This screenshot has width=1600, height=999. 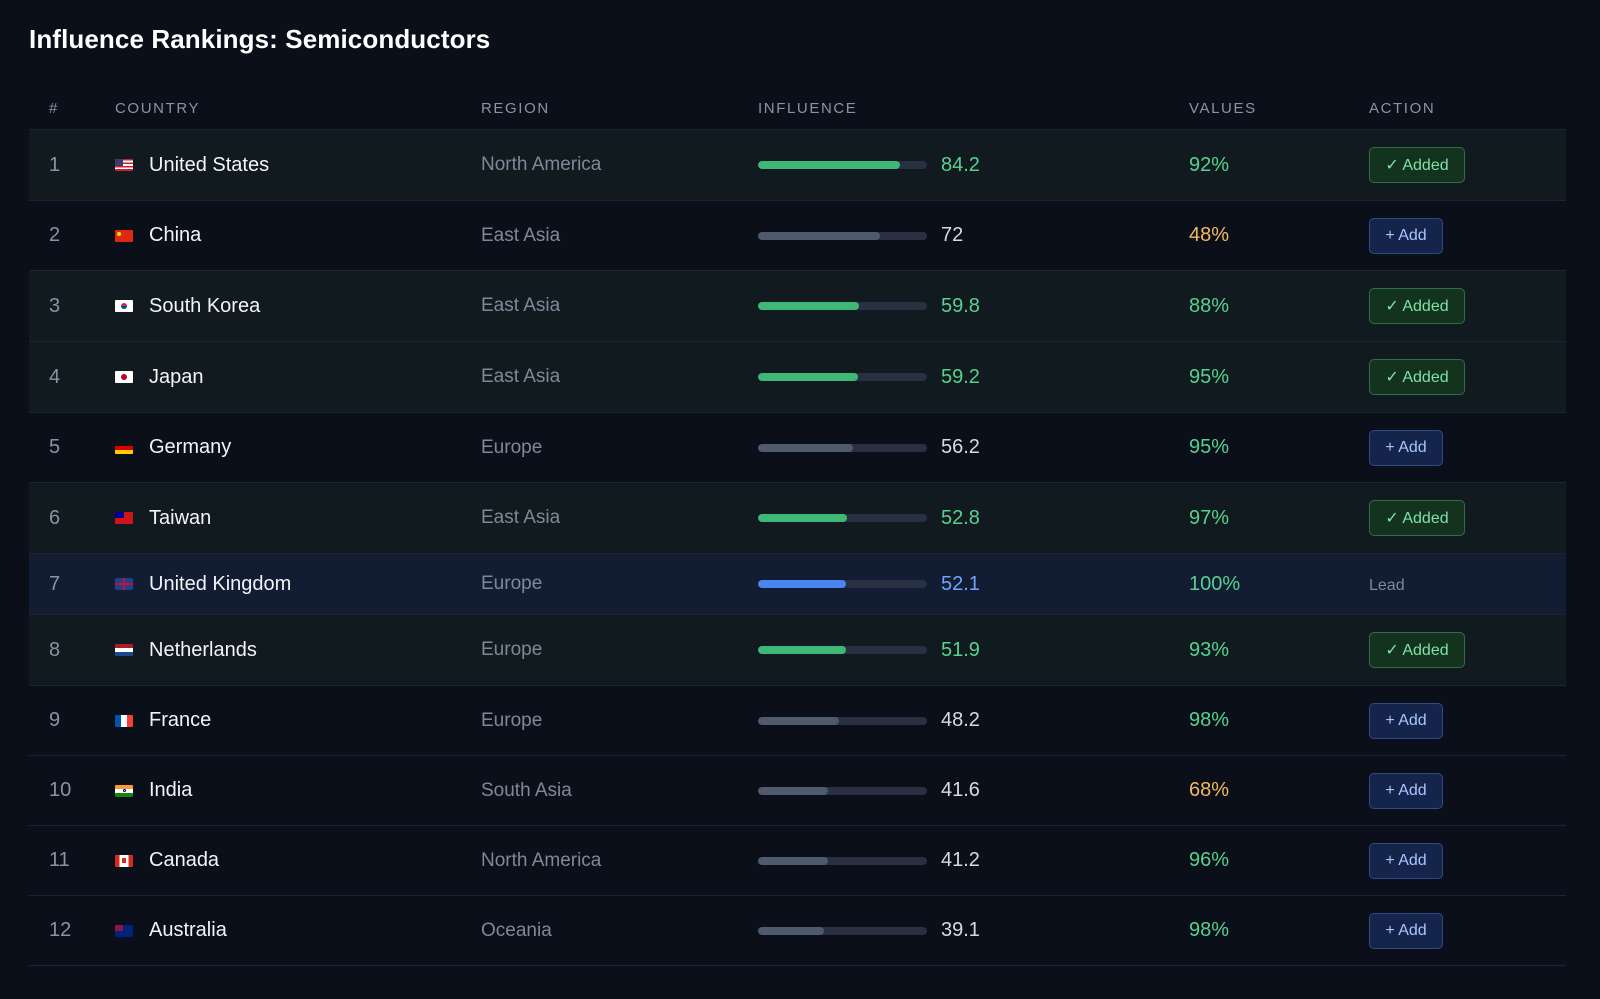 I want to click on country-cell: Japan, so click(x=298, y=377).